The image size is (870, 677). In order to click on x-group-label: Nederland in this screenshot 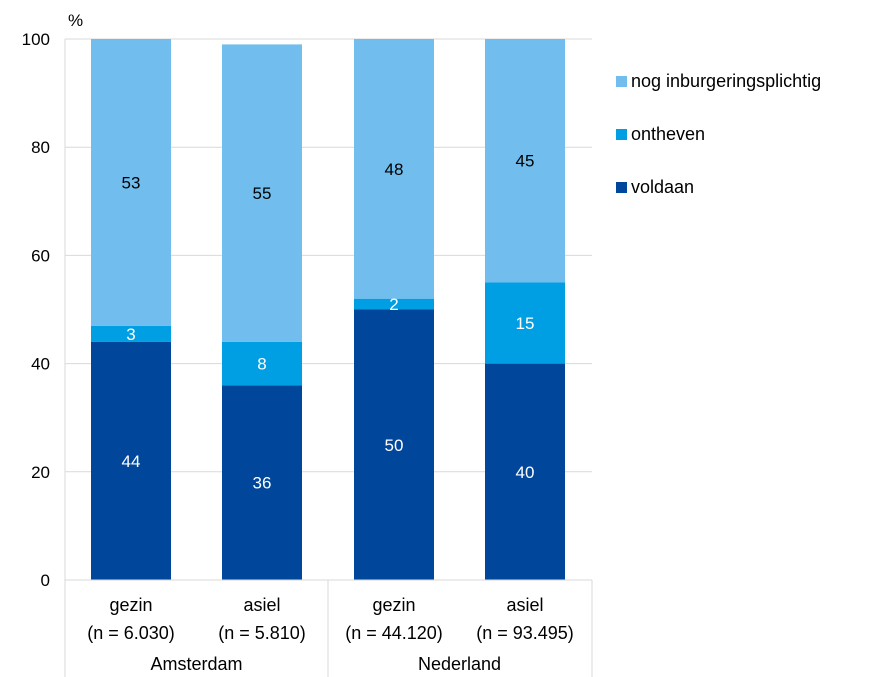, I will do `click(459, 664)`.